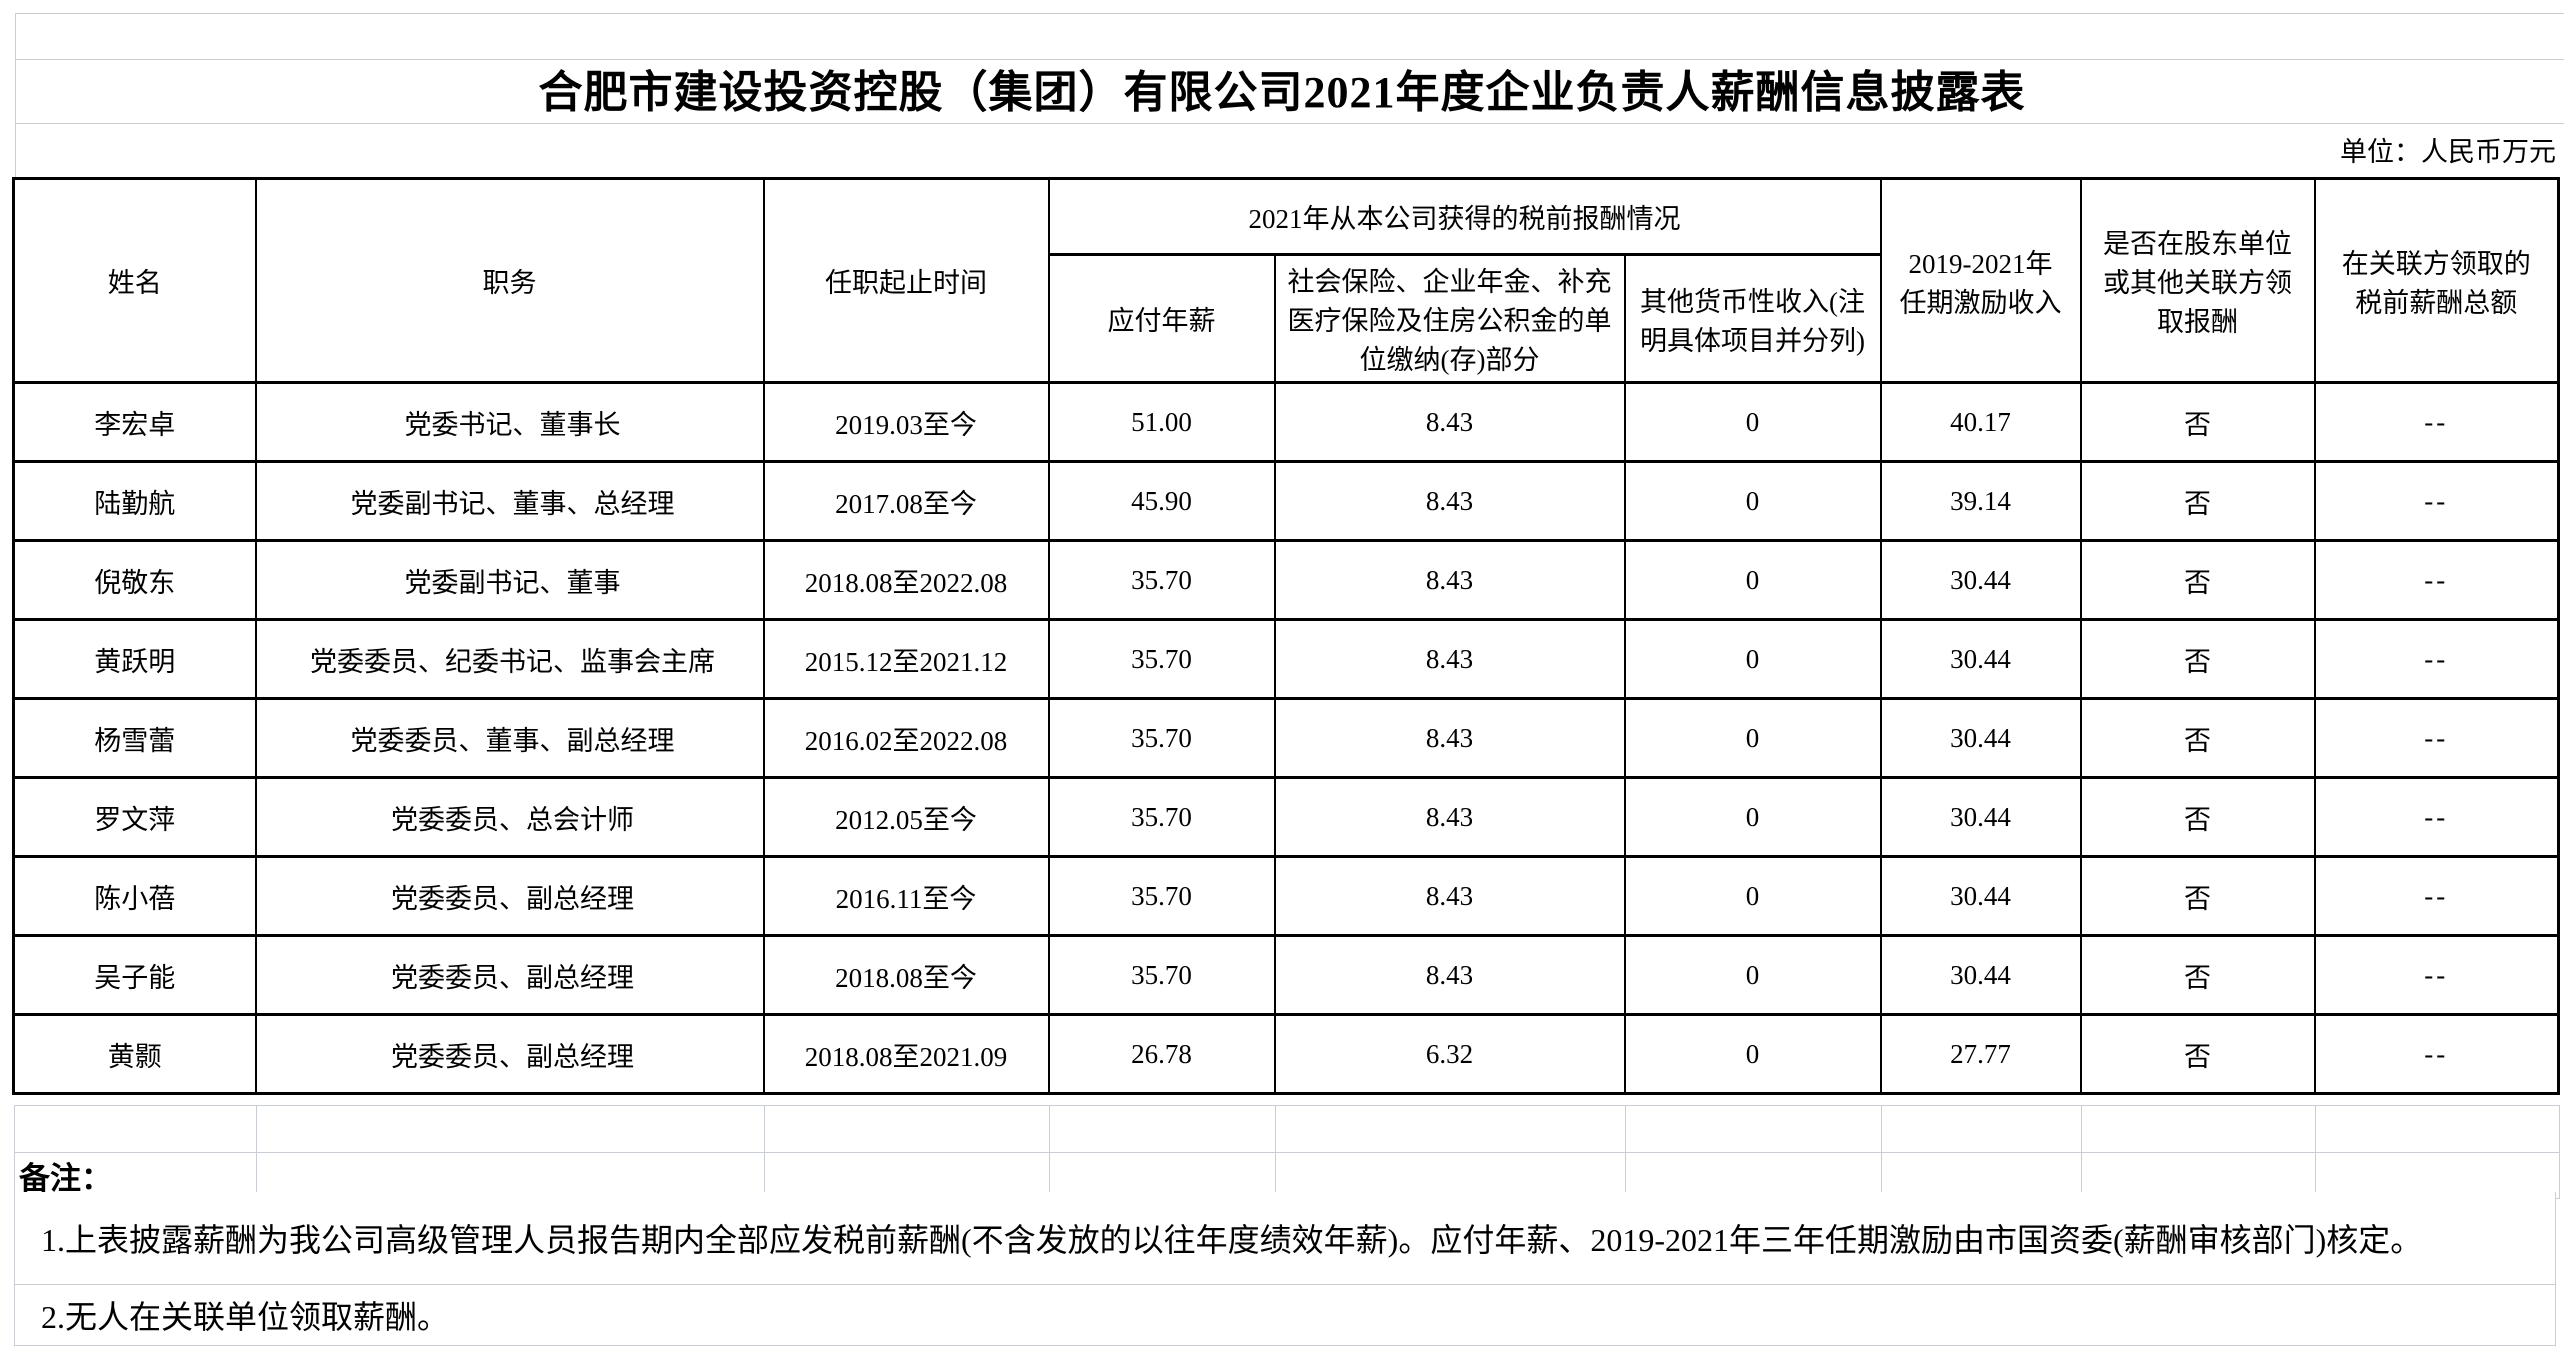 The image size is (2564, 1362). Describe the element at coordinates (906, 738) in the screenshot. I see `term-cell: 2016.02至2022.08` at that location.